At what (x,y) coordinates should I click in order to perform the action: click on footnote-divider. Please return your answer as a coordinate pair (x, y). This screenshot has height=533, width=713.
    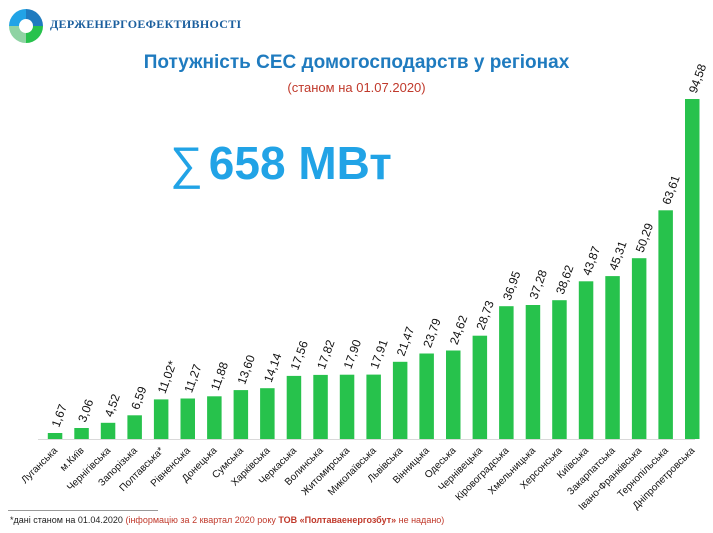
    Looking at the image, I should click on (83, 510).